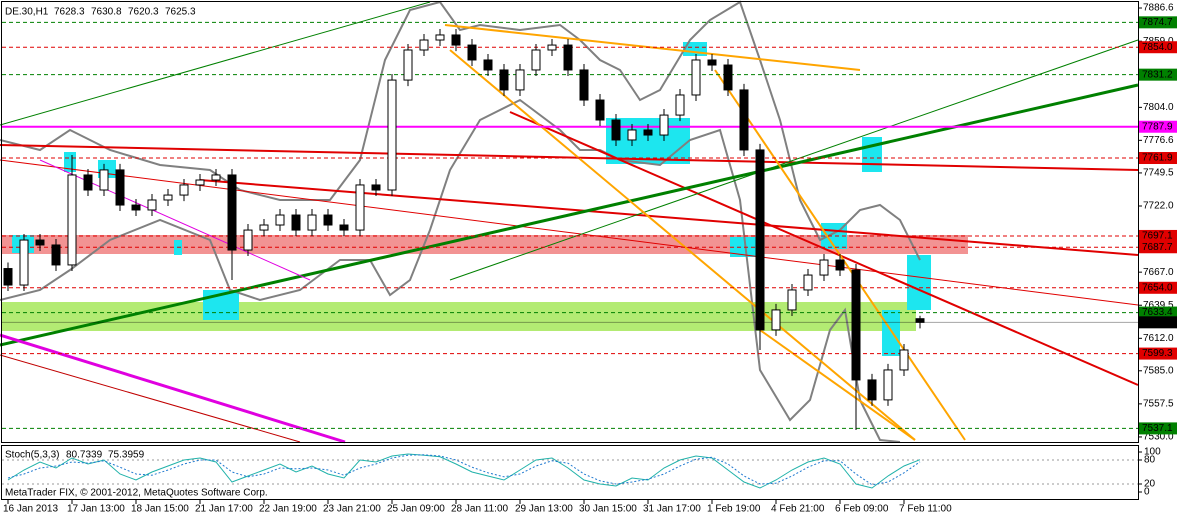 This screenshot has height=516, width=1178. I want to click on y-tick-label: 7886.6, so click(1158, 8).